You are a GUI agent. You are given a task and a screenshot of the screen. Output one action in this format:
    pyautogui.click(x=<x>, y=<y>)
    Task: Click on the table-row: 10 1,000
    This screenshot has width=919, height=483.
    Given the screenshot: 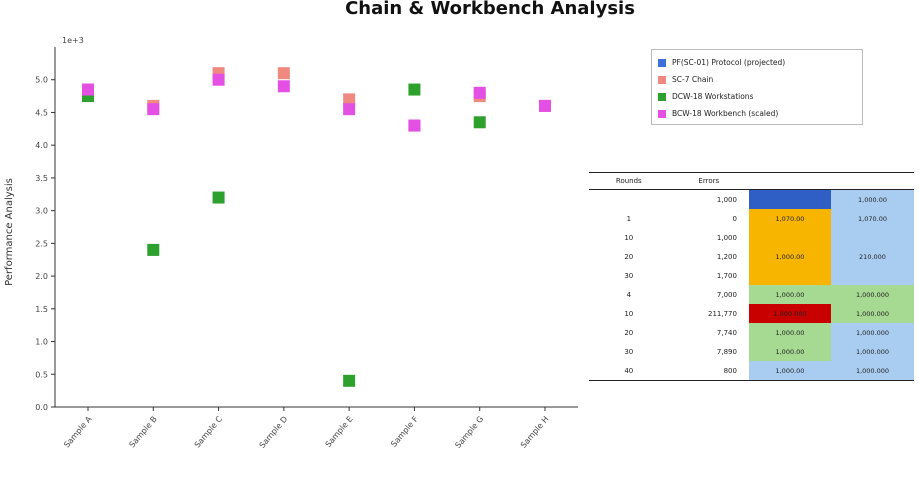 What is the action you would take?
    pyautogui.click(x=751, y=237)
    